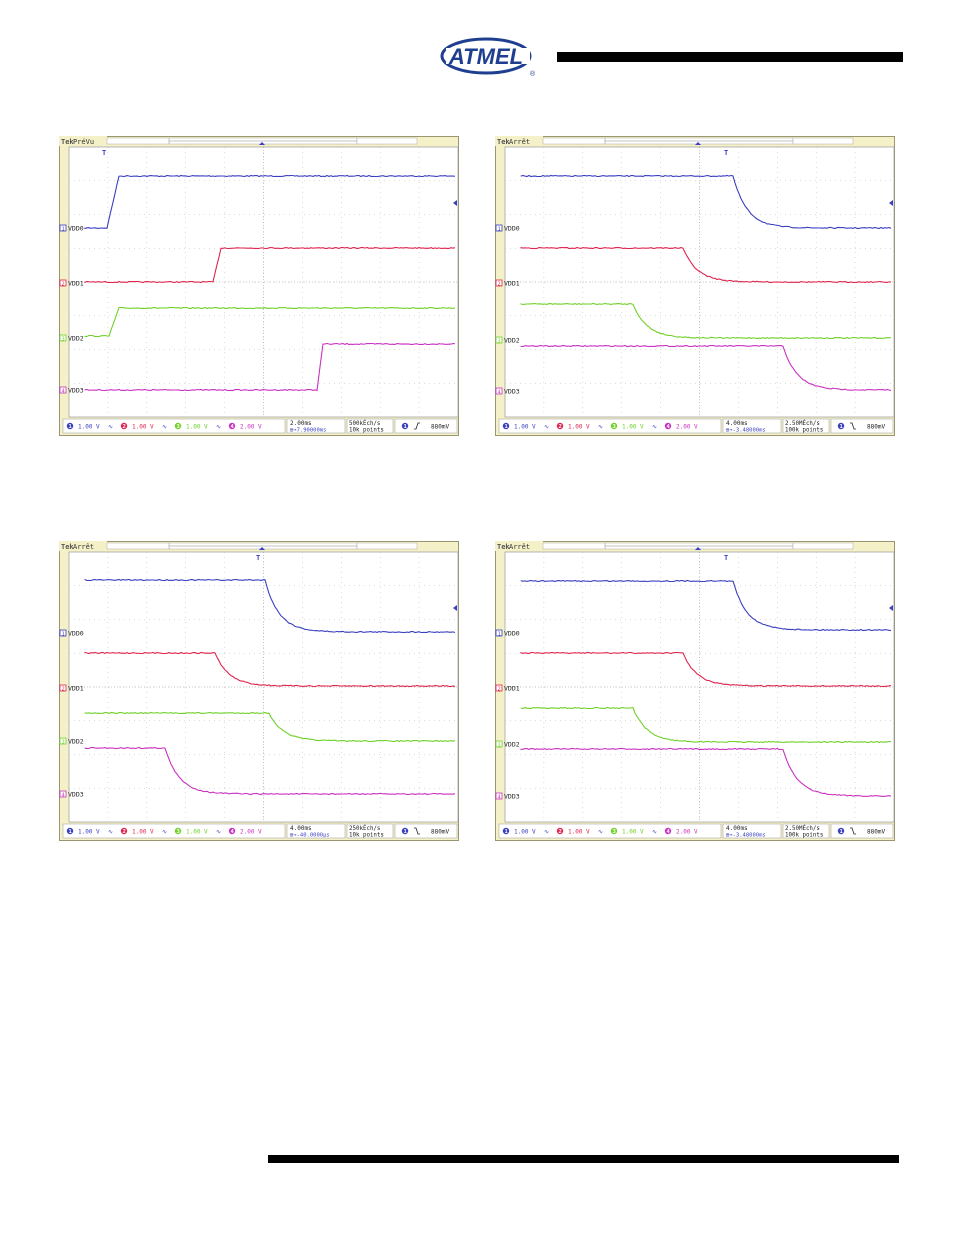 The height and width of the screenshot is (1235, 954). Describe the element at coordinates (746, 431) in the screenshot. I see `horizontal-position-readout: ⊞→-3.48000ms` at that location.